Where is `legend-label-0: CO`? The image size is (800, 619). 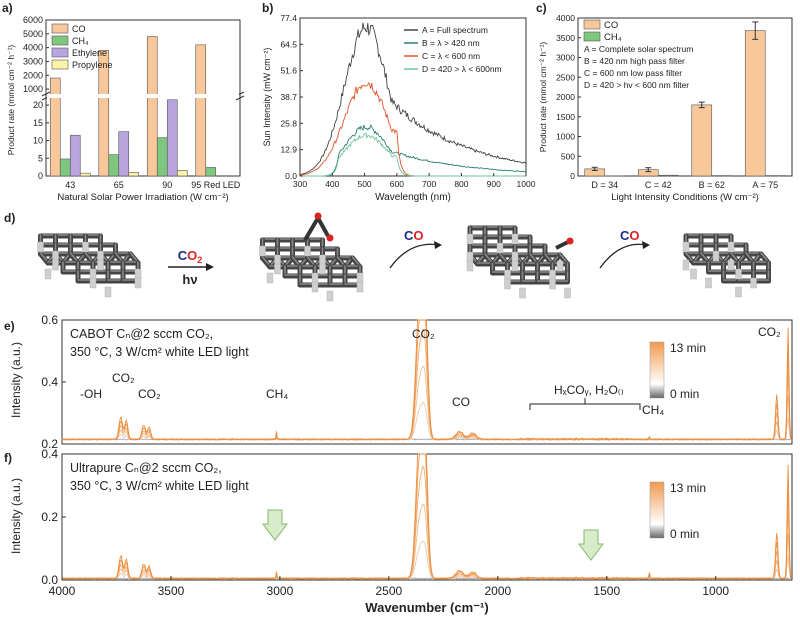 legend-label-0: CO is located at coordinates (611, 25).